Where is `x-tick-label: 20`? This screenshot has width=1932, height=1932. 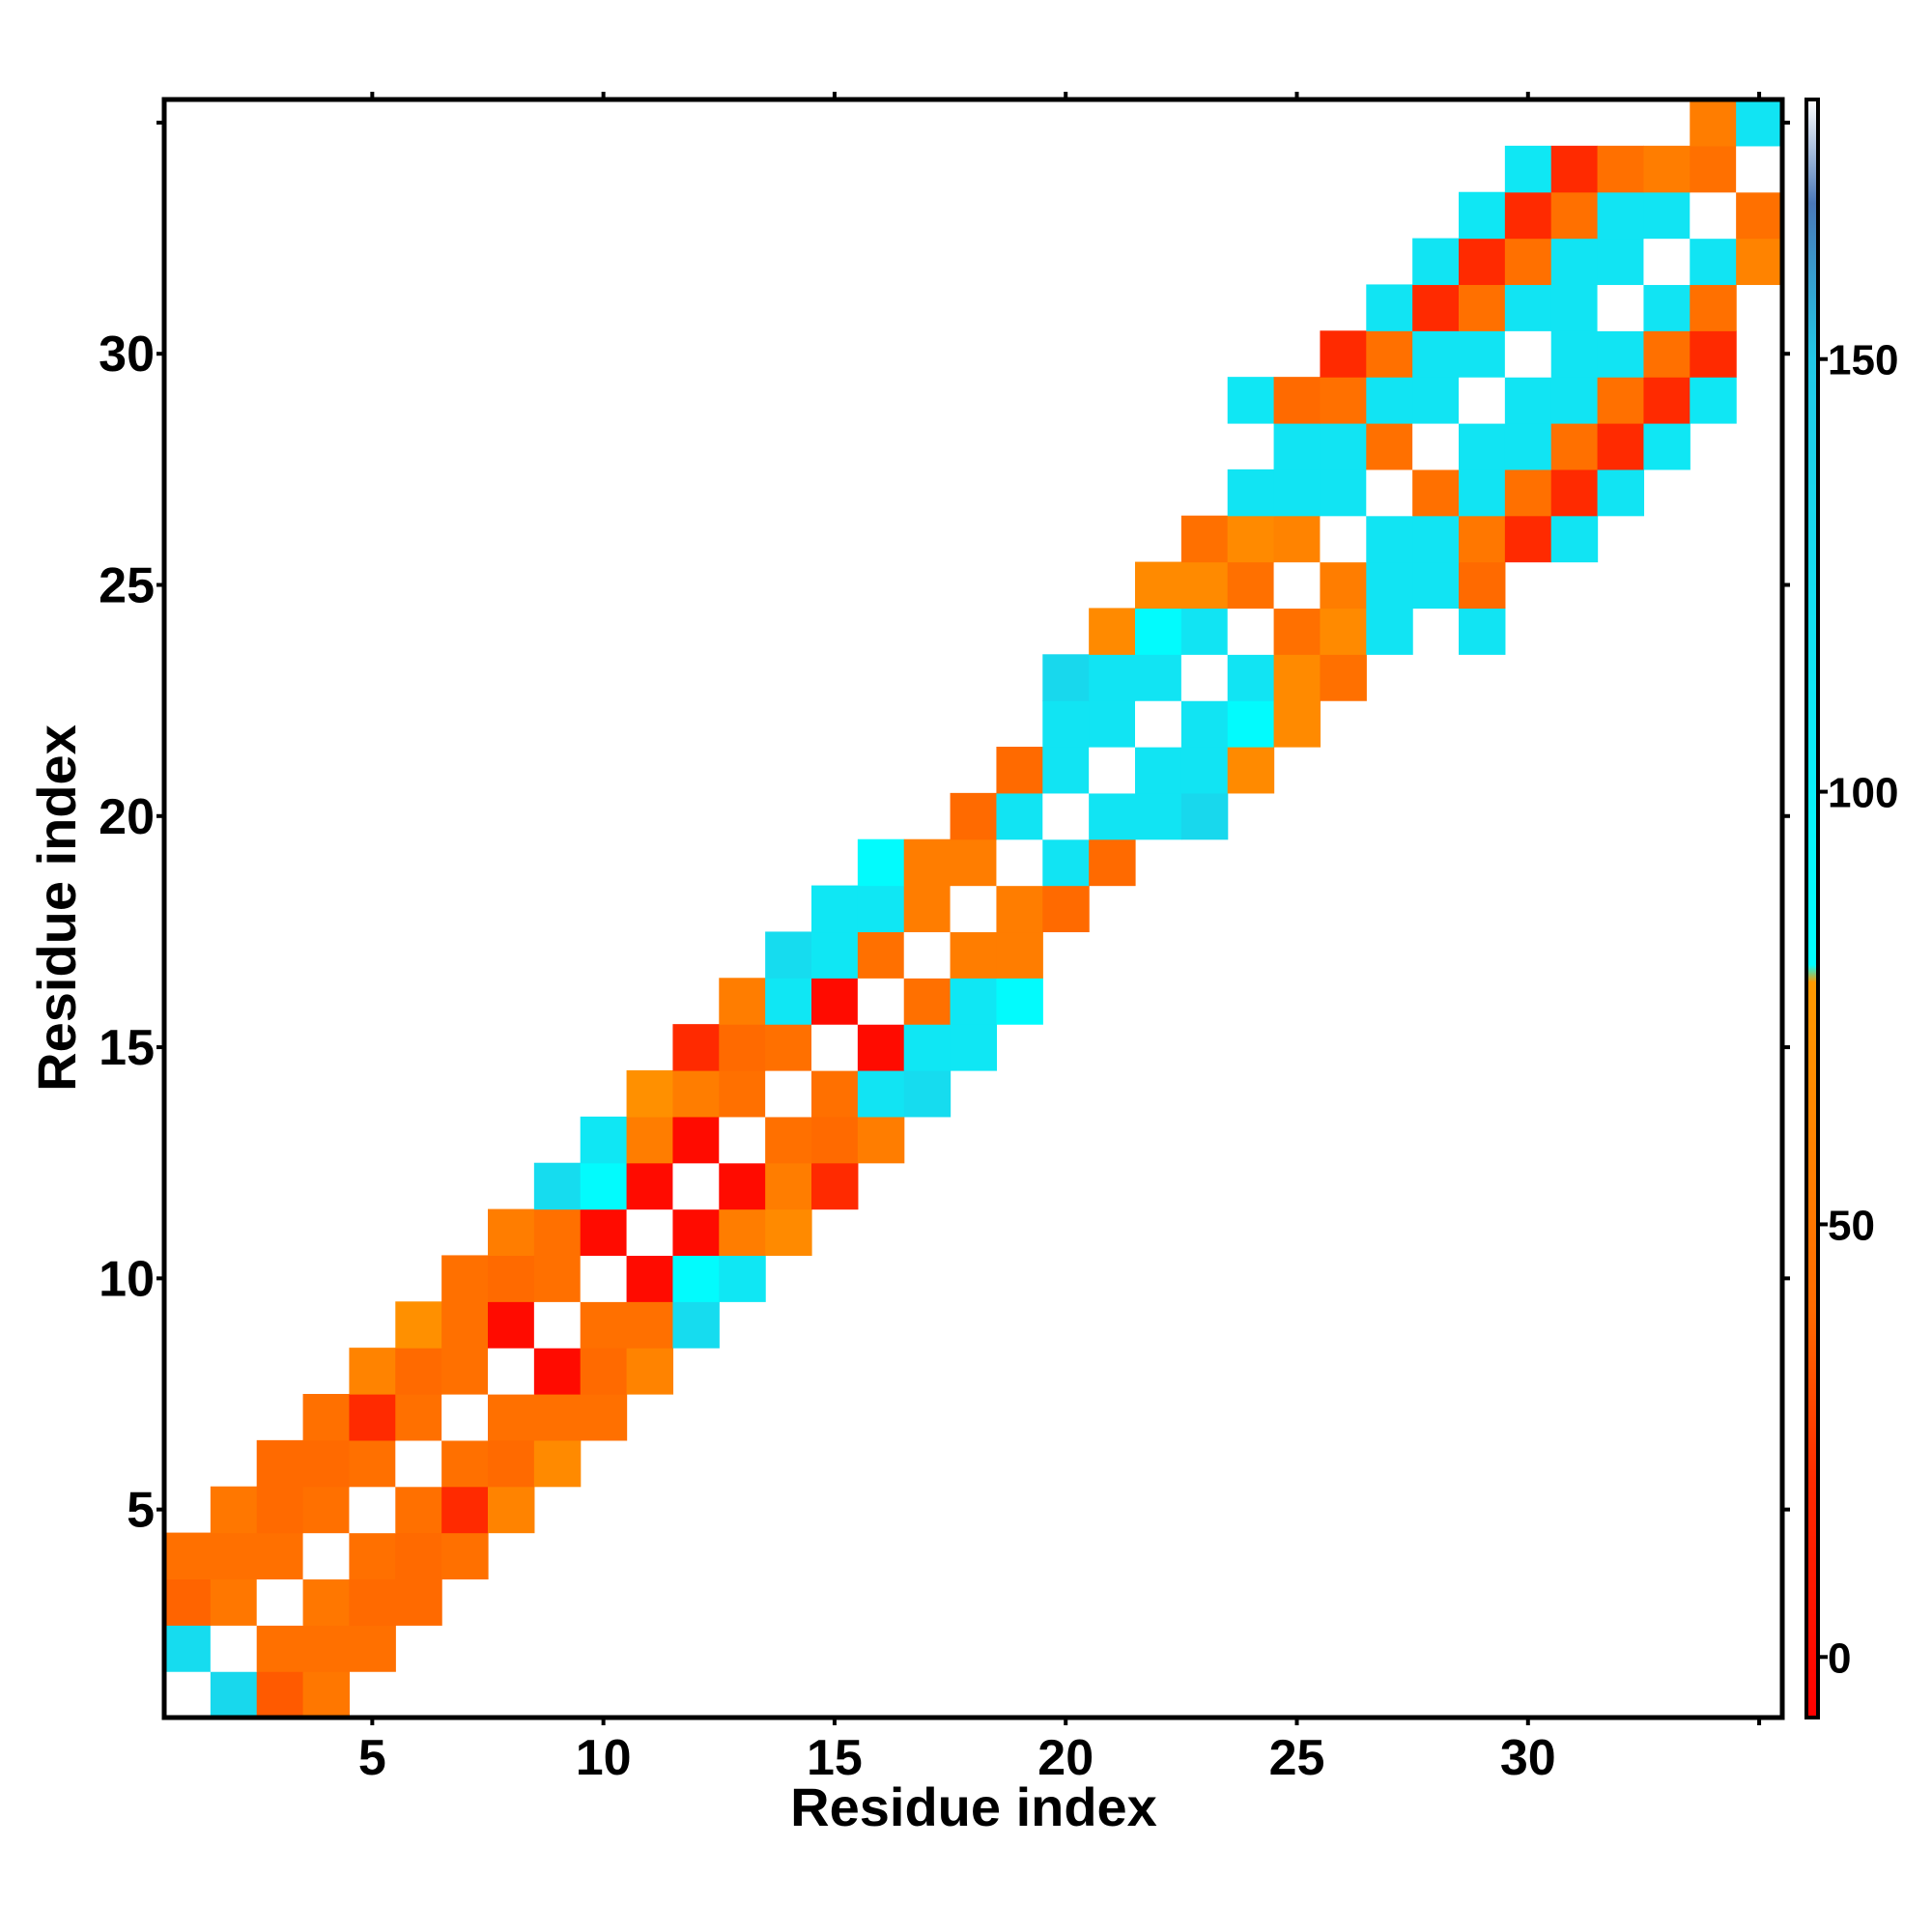
x-tick-label: 20 is located at coordinates (1065, 1758).